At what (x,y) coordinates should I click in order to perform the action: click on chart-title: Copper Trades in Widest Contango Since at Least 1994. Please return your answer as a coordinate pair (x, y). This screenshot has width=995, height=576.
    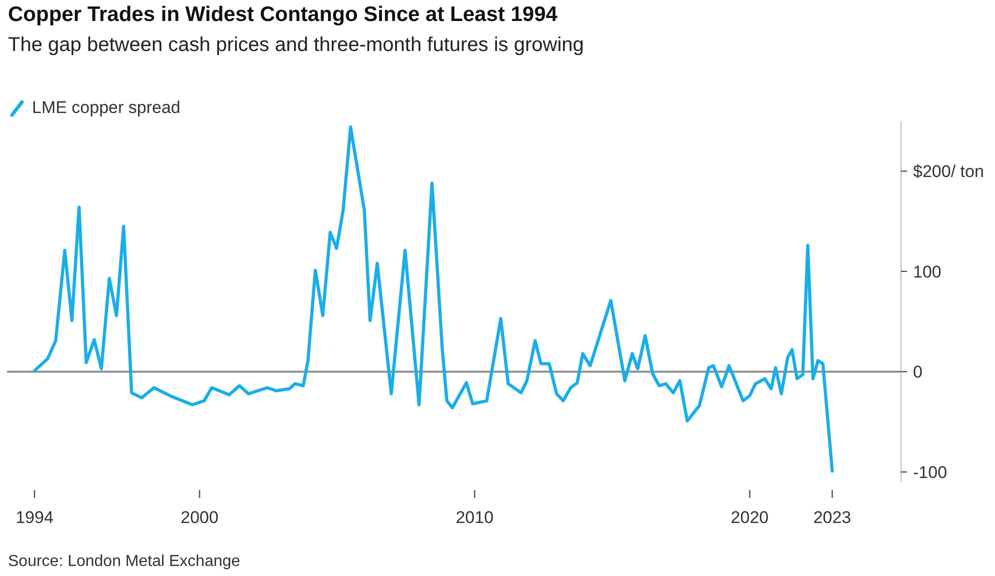
    Looking at the image, I should click on (283, 15).